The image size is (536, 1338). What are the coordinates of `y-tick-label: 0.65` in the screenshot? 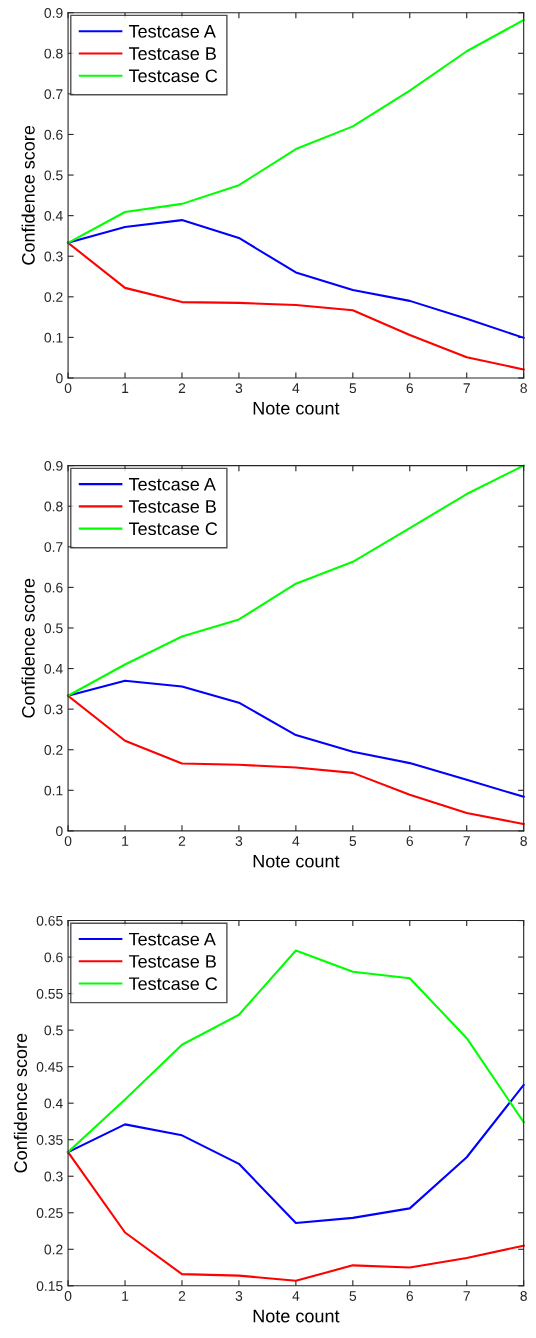 It's located at (49, 920).